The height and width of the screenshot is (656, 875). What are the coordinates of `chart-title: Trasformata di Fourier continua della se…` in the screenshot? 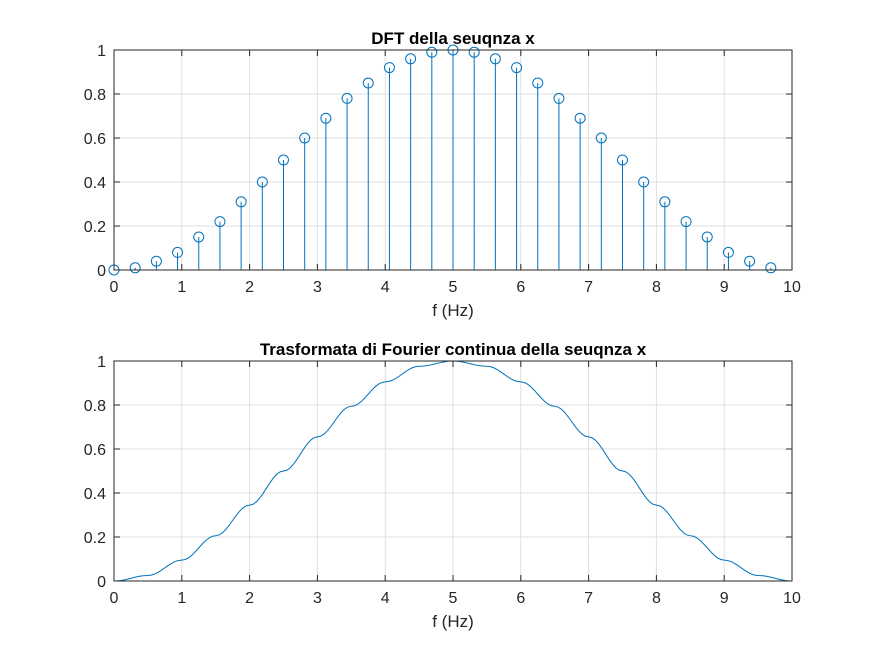 It's located at (453, 349).